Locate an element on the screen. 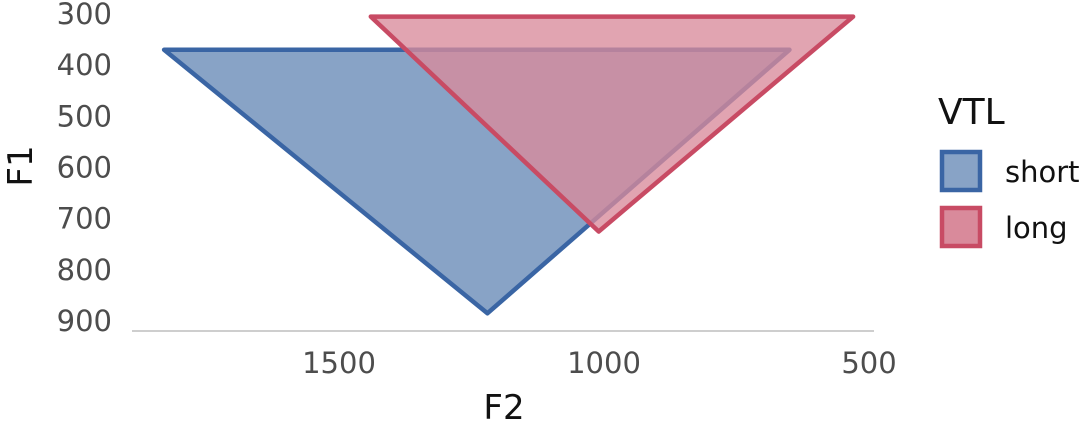 This screenshot has height=423, width=1087. y-tick-label: 600 is located at coordinates (84, 168).